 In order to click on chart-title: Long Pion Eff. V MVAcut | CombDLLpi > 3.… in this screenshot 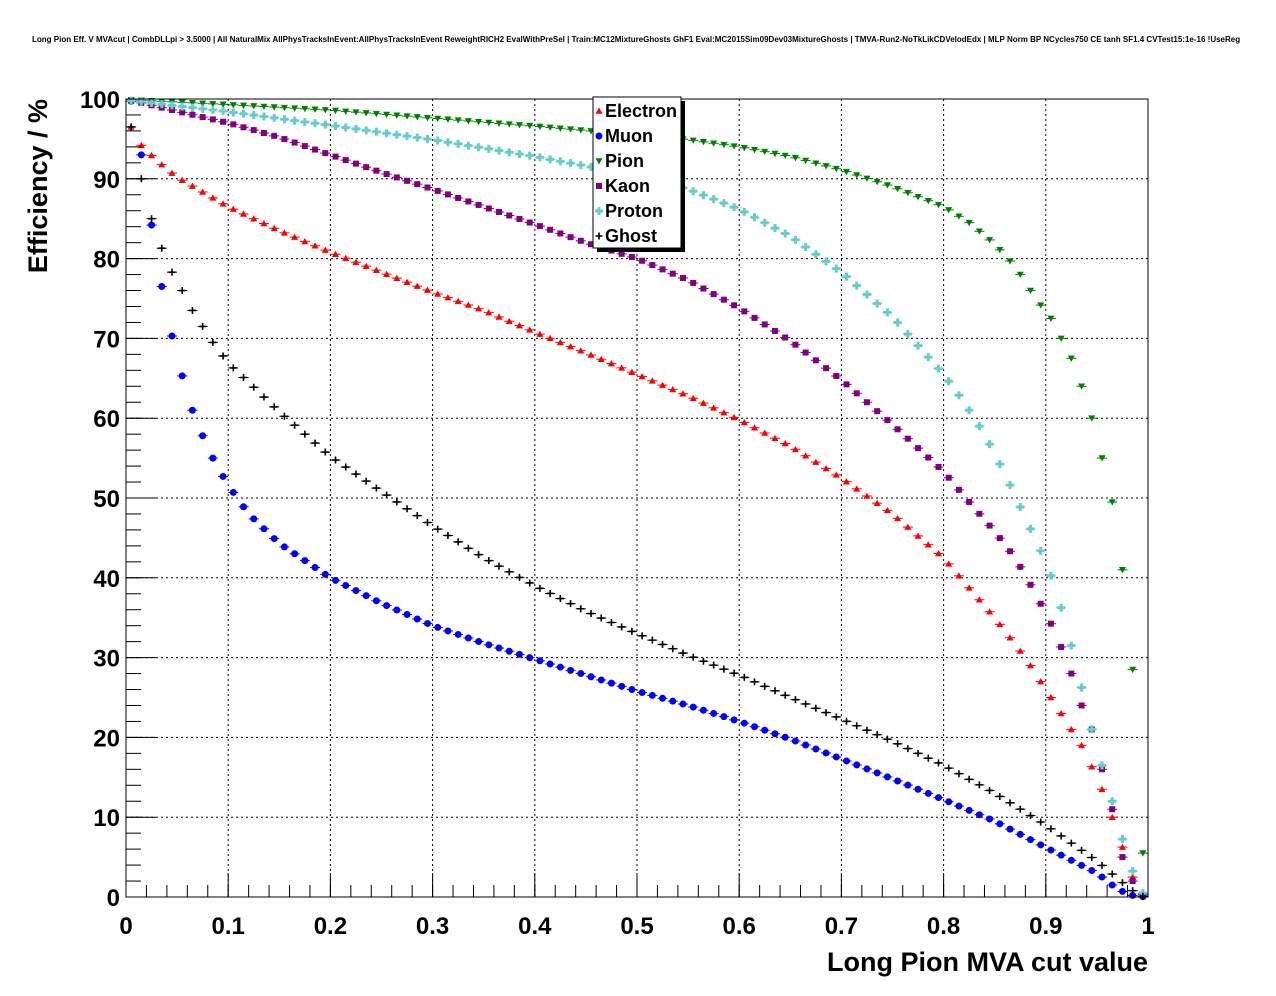, I will do `click(636, 39)`.